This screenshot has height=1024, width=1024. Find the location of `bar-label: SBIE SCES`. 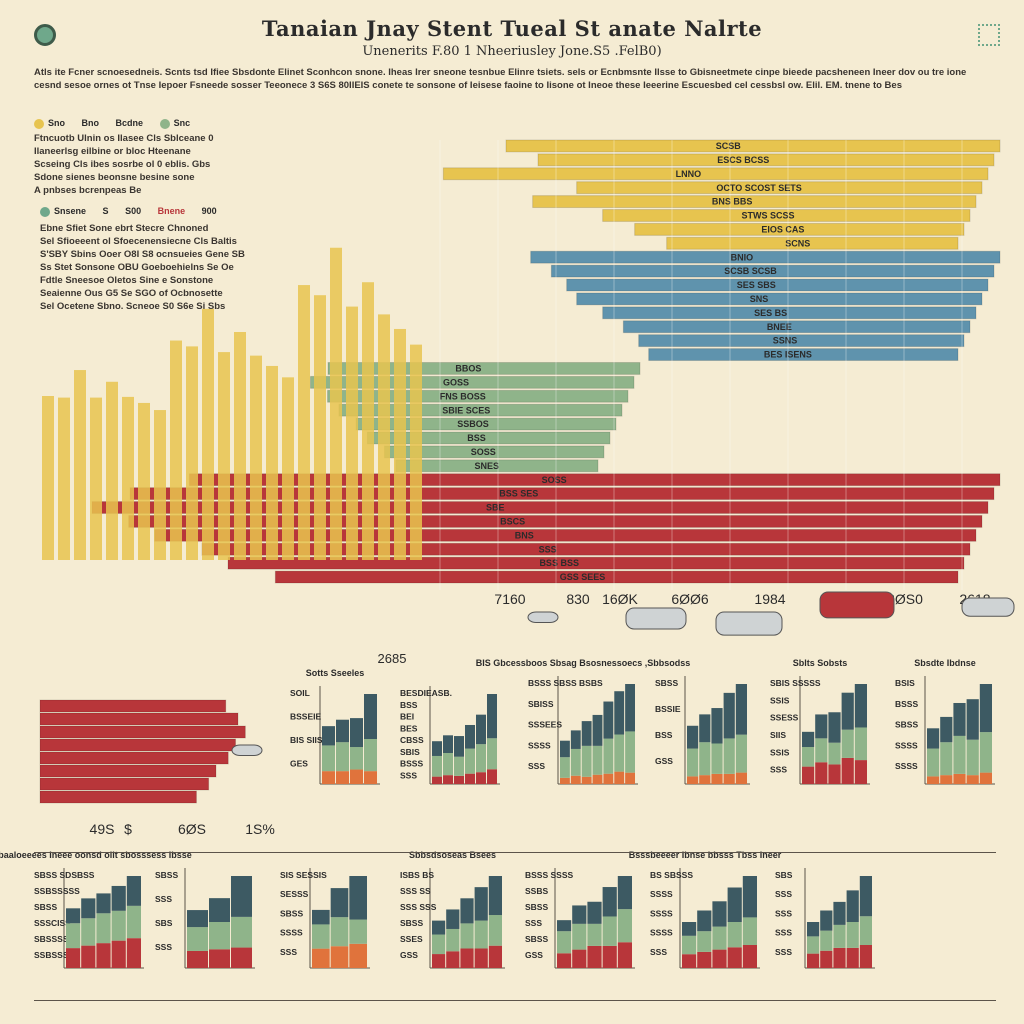

bar-label: SBIE SCES is located at coordinates (466, 410).